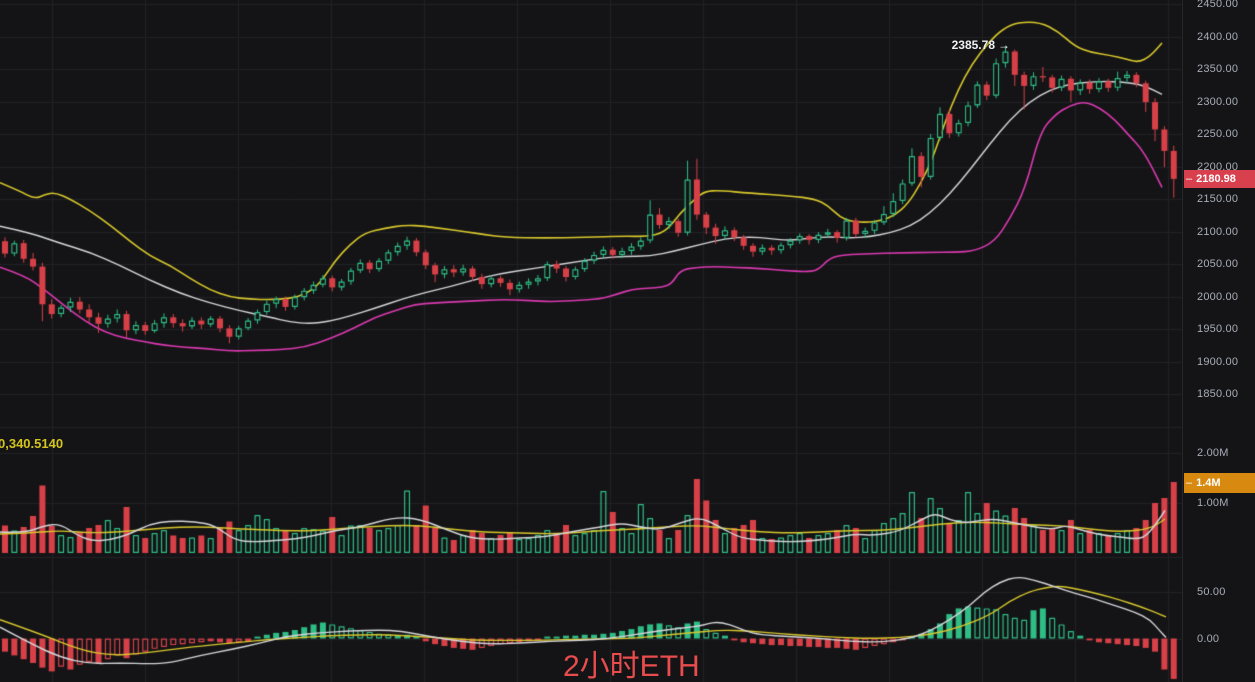 This screenshot has height=682, width=1255. What do you see at coordinates (1218, 329) in the screenshot?
I see `price-axis-label: 1950.00` at bounding box center [1218, 329].